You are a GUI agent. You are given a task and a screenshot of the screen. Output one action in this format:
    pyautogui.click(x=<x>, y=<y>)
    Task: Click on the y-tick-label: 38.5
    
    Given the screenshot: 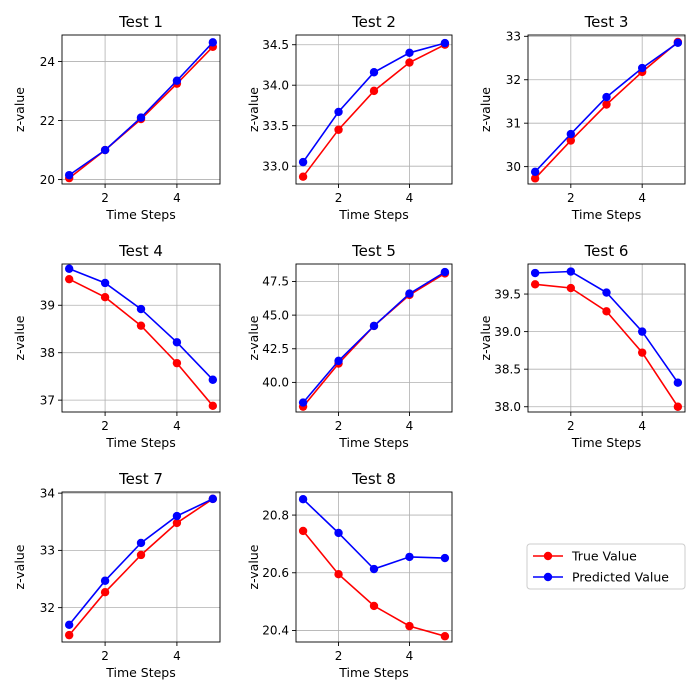 What is the action you would take?
    pyautogui.click(x=507, y=369)
    